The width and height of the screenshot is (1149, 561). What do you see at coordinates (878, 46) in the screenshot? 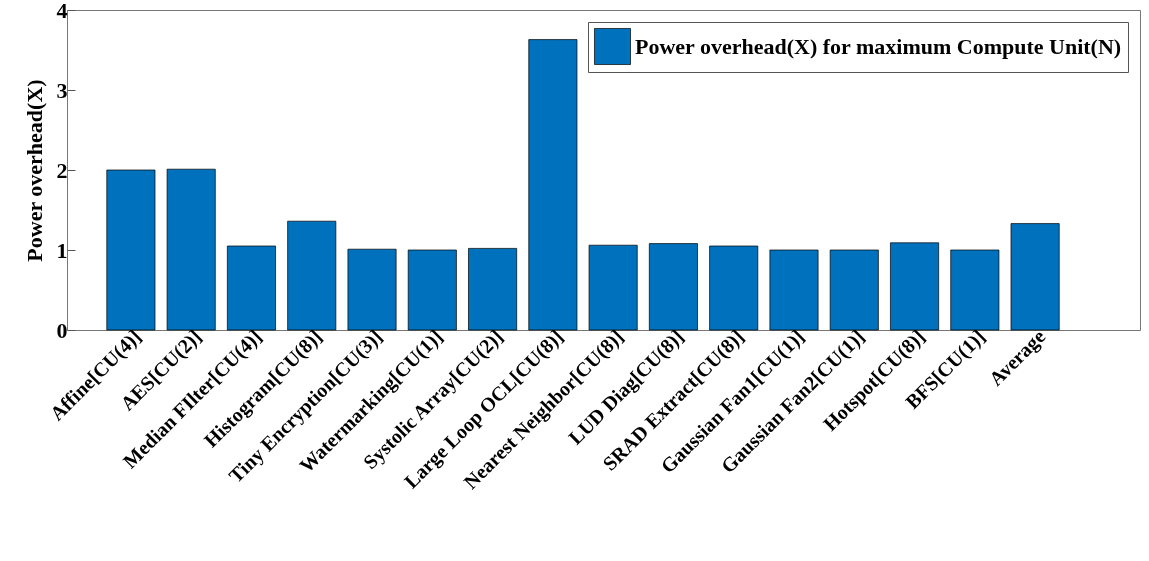
I see `legend-label: Power overhead(X) for maximum Compute Unit(N)` at bounding box center [878, 46].